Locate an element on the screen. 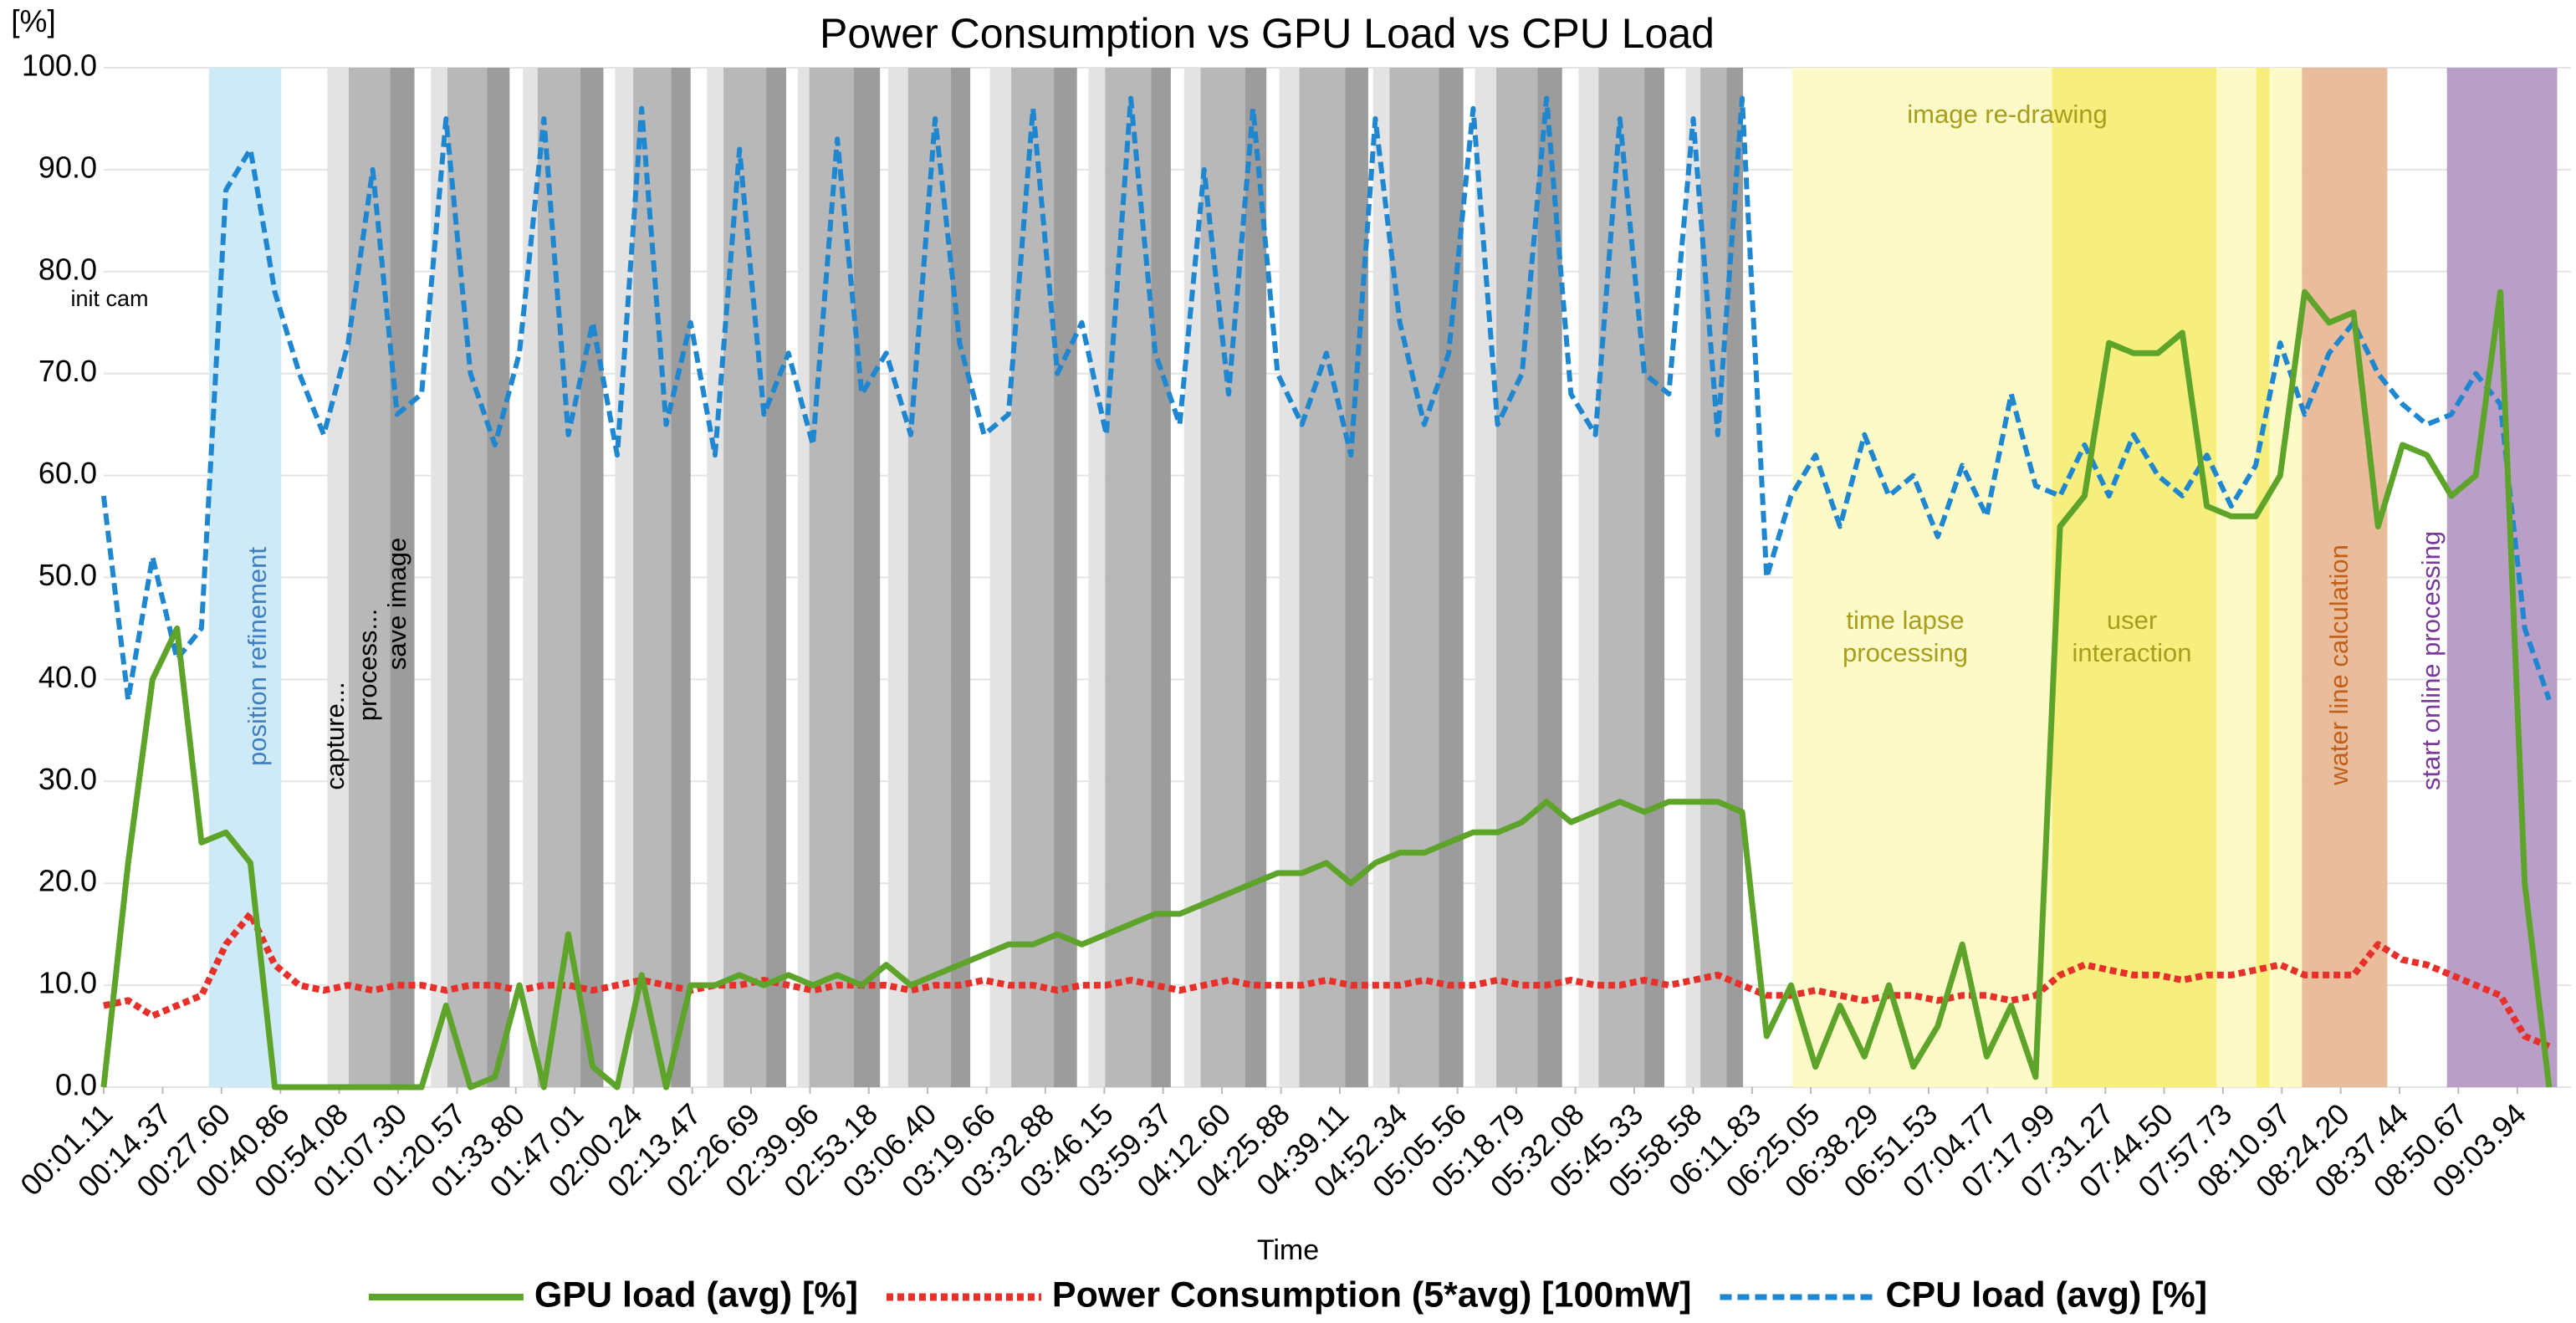  y-tick-label: 70.0 is located at coordinates (67, 371).